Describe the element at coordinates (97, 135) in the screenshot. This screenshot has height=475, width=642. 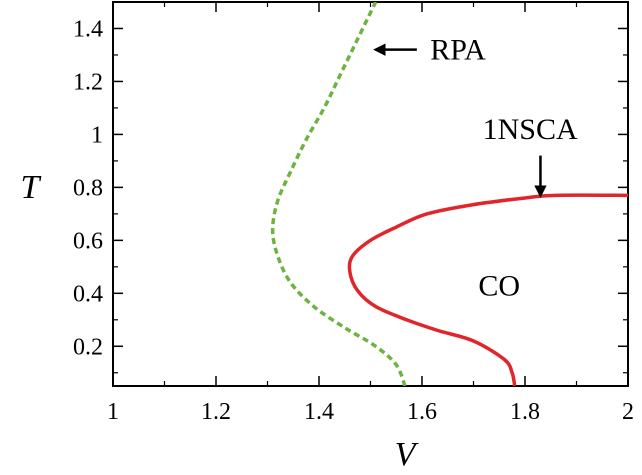
I see `y-tick-label: 1` at that location.